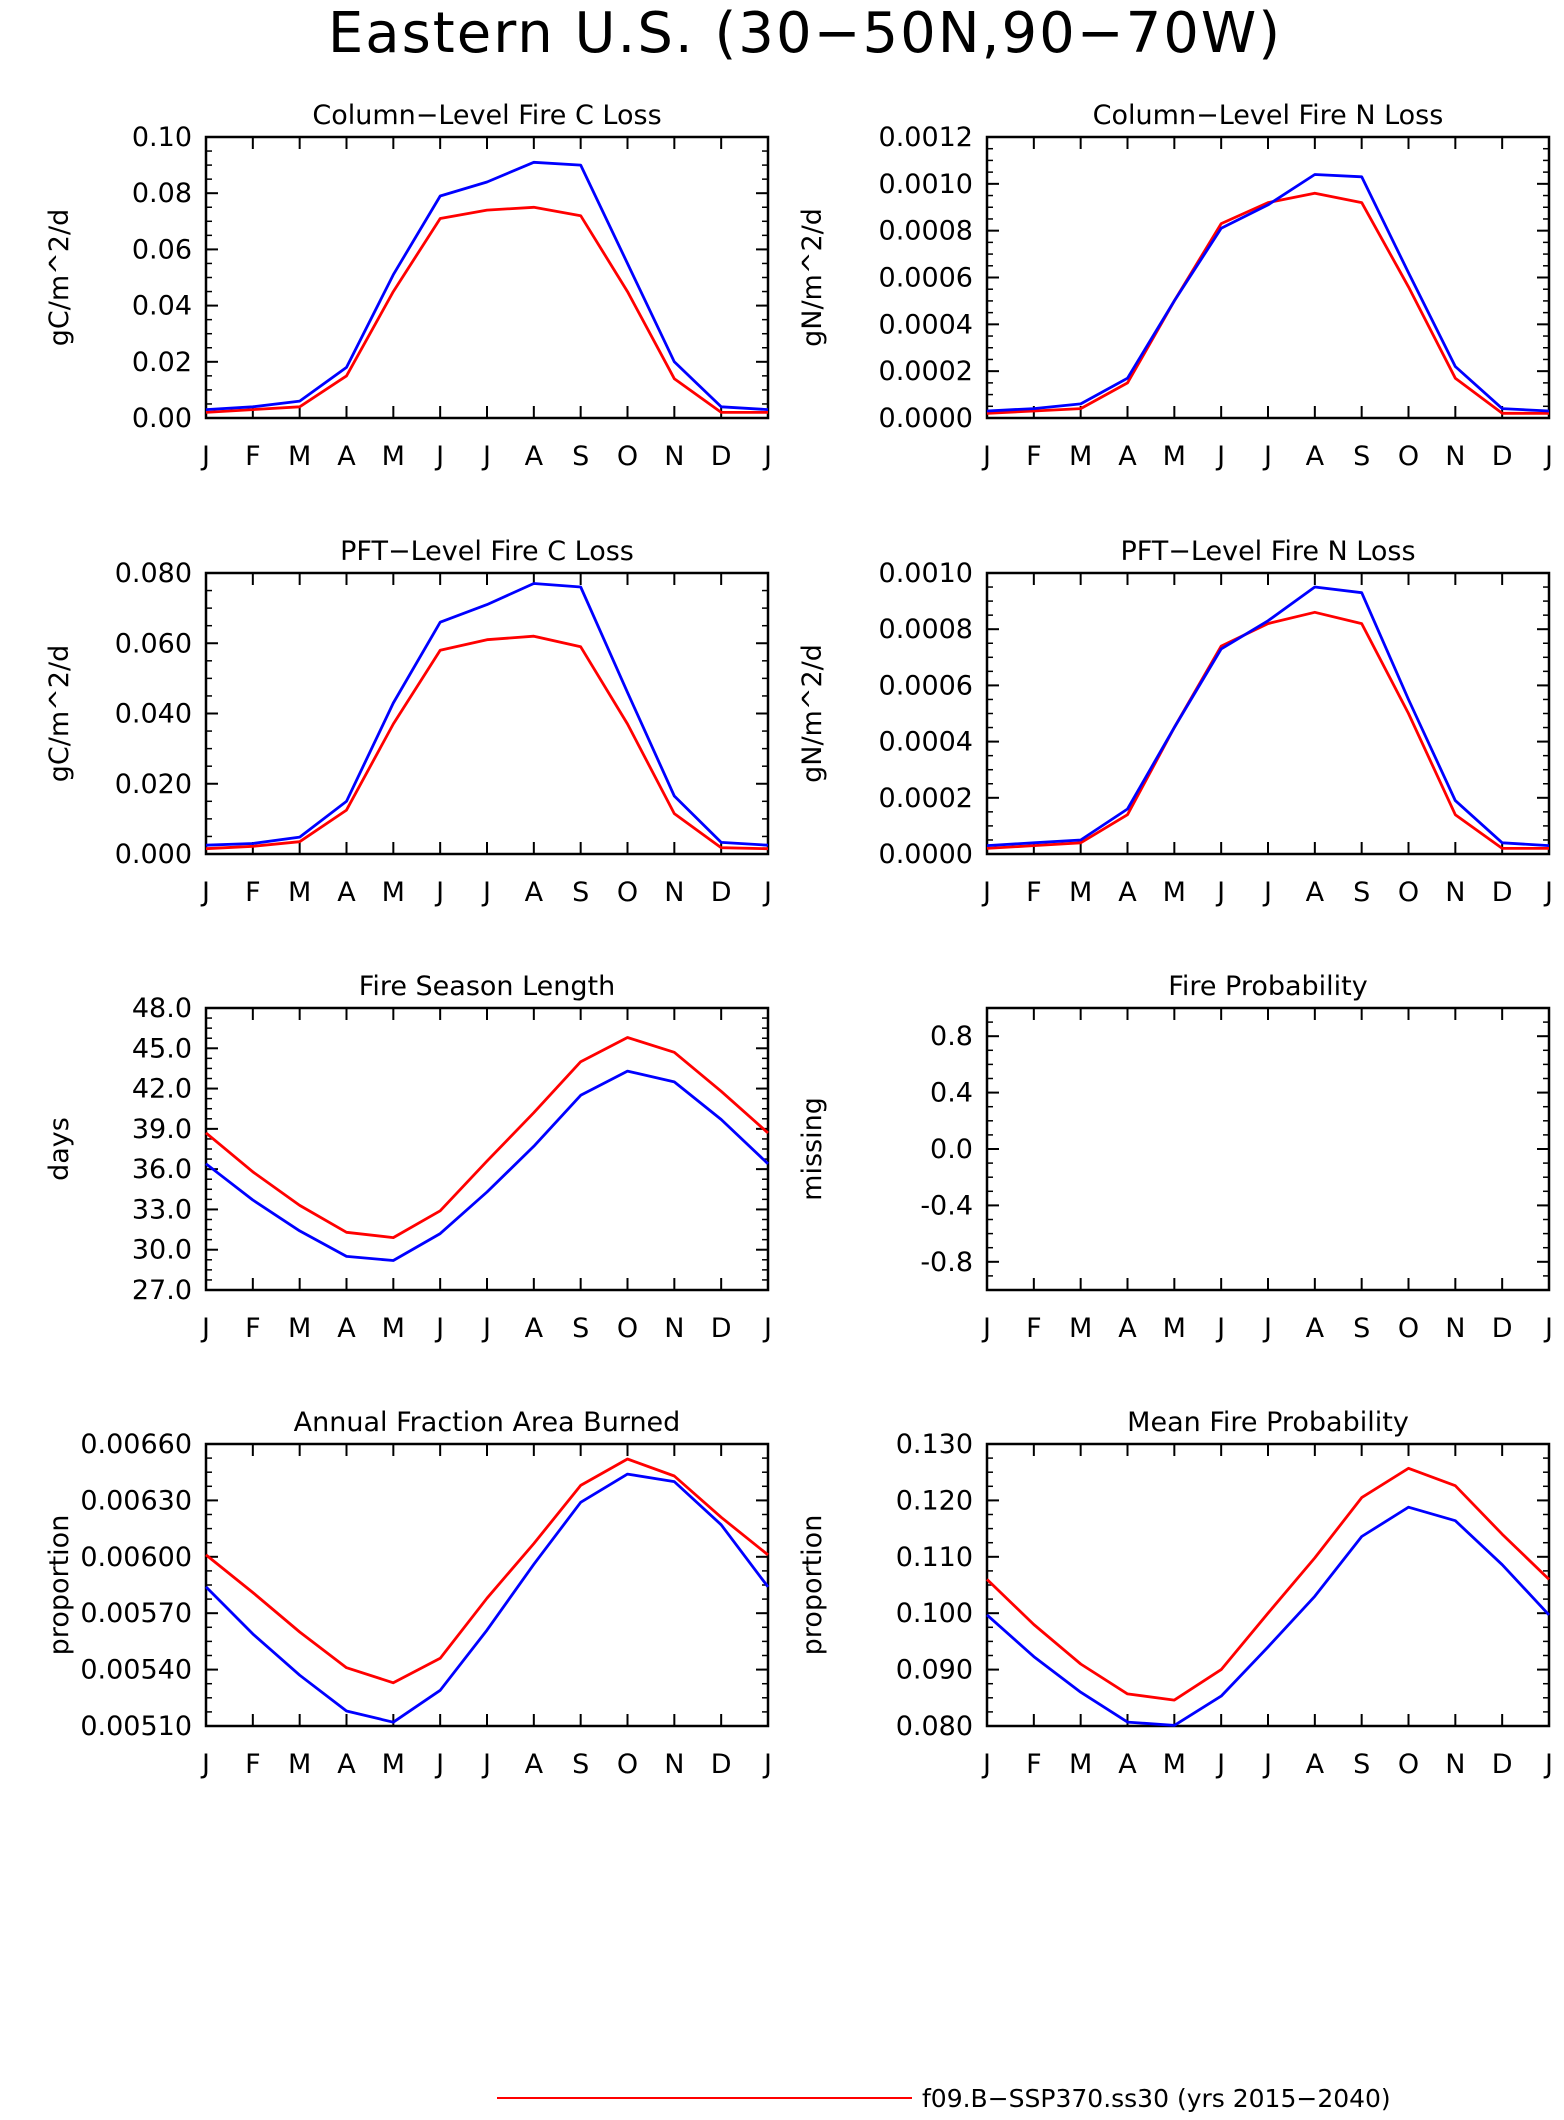 The image size is (1564, 2120). What do you see at coordinates (153, 573) in the screenshot?
I see `y-tick-label: 0.080` at bounding box center [153, 573].